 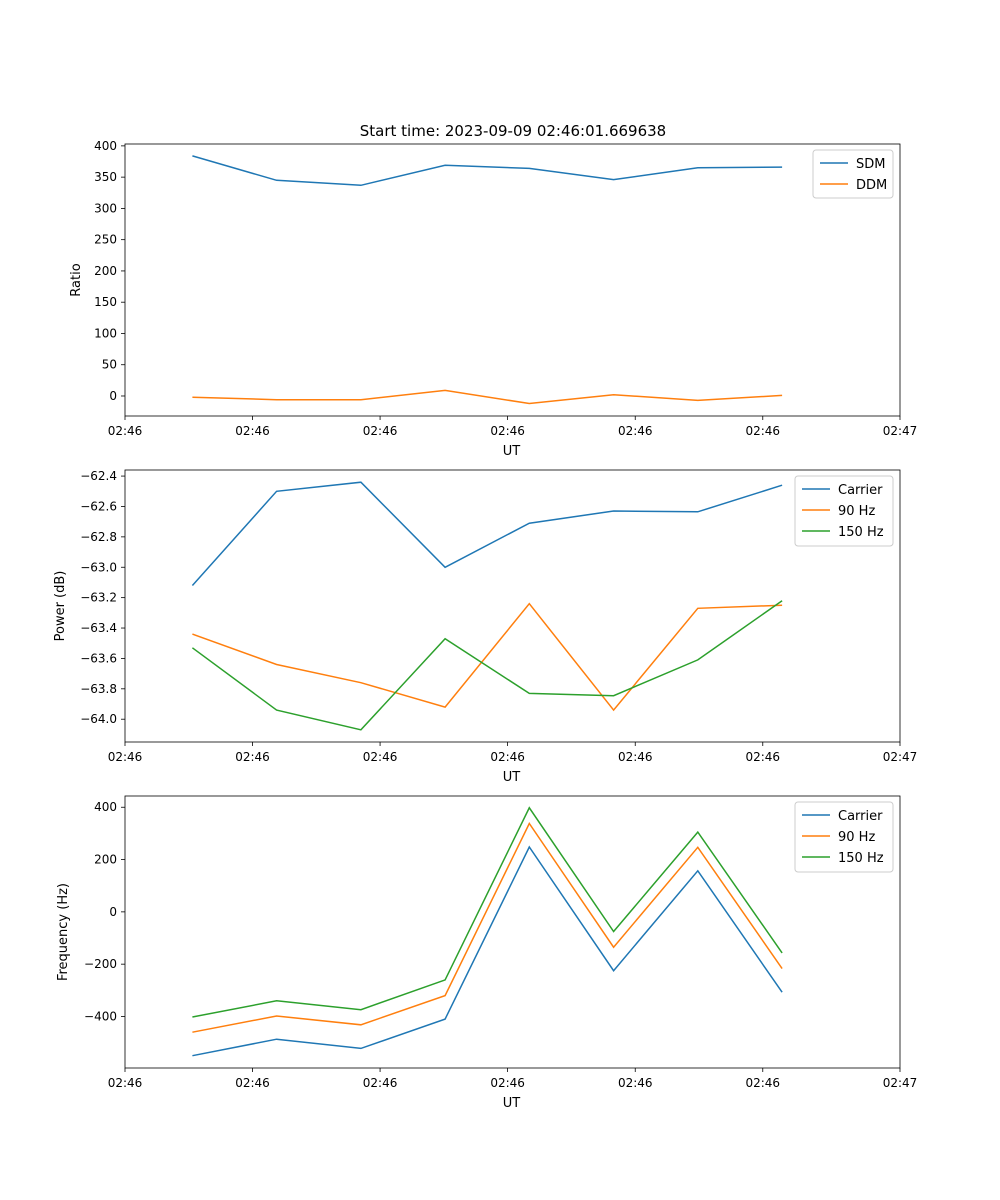 I want to click on y-axis-label: Frequency (Hz), so click(x=63, y=932).